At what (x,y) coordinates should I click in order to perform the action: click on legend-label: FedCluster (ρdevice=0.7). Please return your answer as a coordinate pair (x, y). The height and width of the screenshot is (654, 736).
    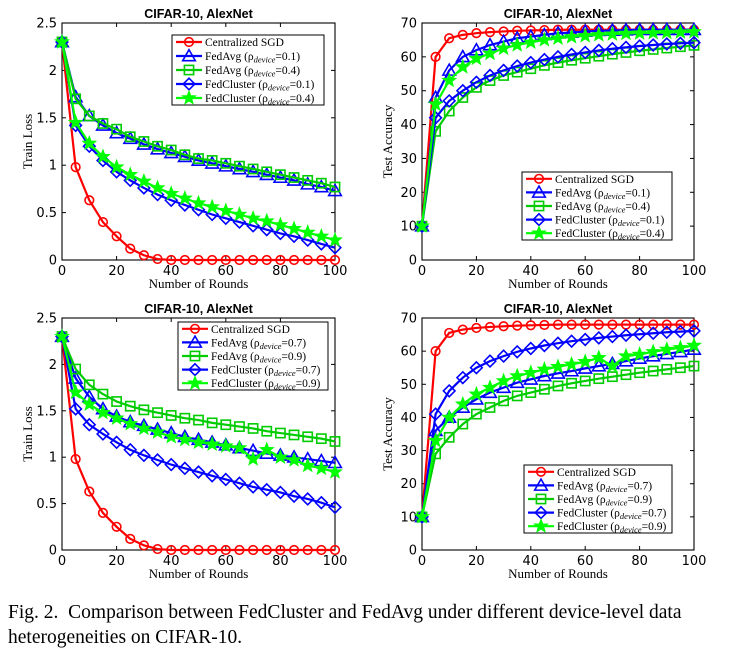
    Looking at the image, I should click on (611, 515).